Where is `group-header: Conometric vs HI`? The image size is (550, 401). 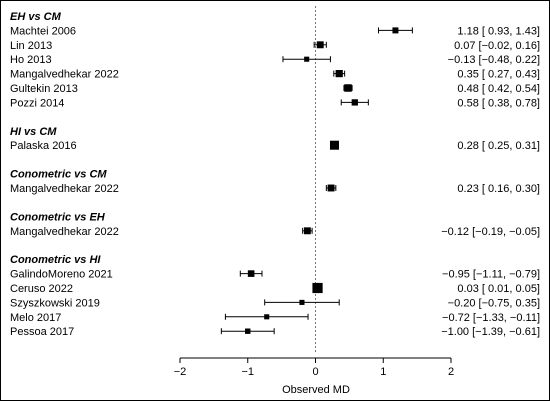 group-header: Conometric vs HI is located at coordinates (55, 260).